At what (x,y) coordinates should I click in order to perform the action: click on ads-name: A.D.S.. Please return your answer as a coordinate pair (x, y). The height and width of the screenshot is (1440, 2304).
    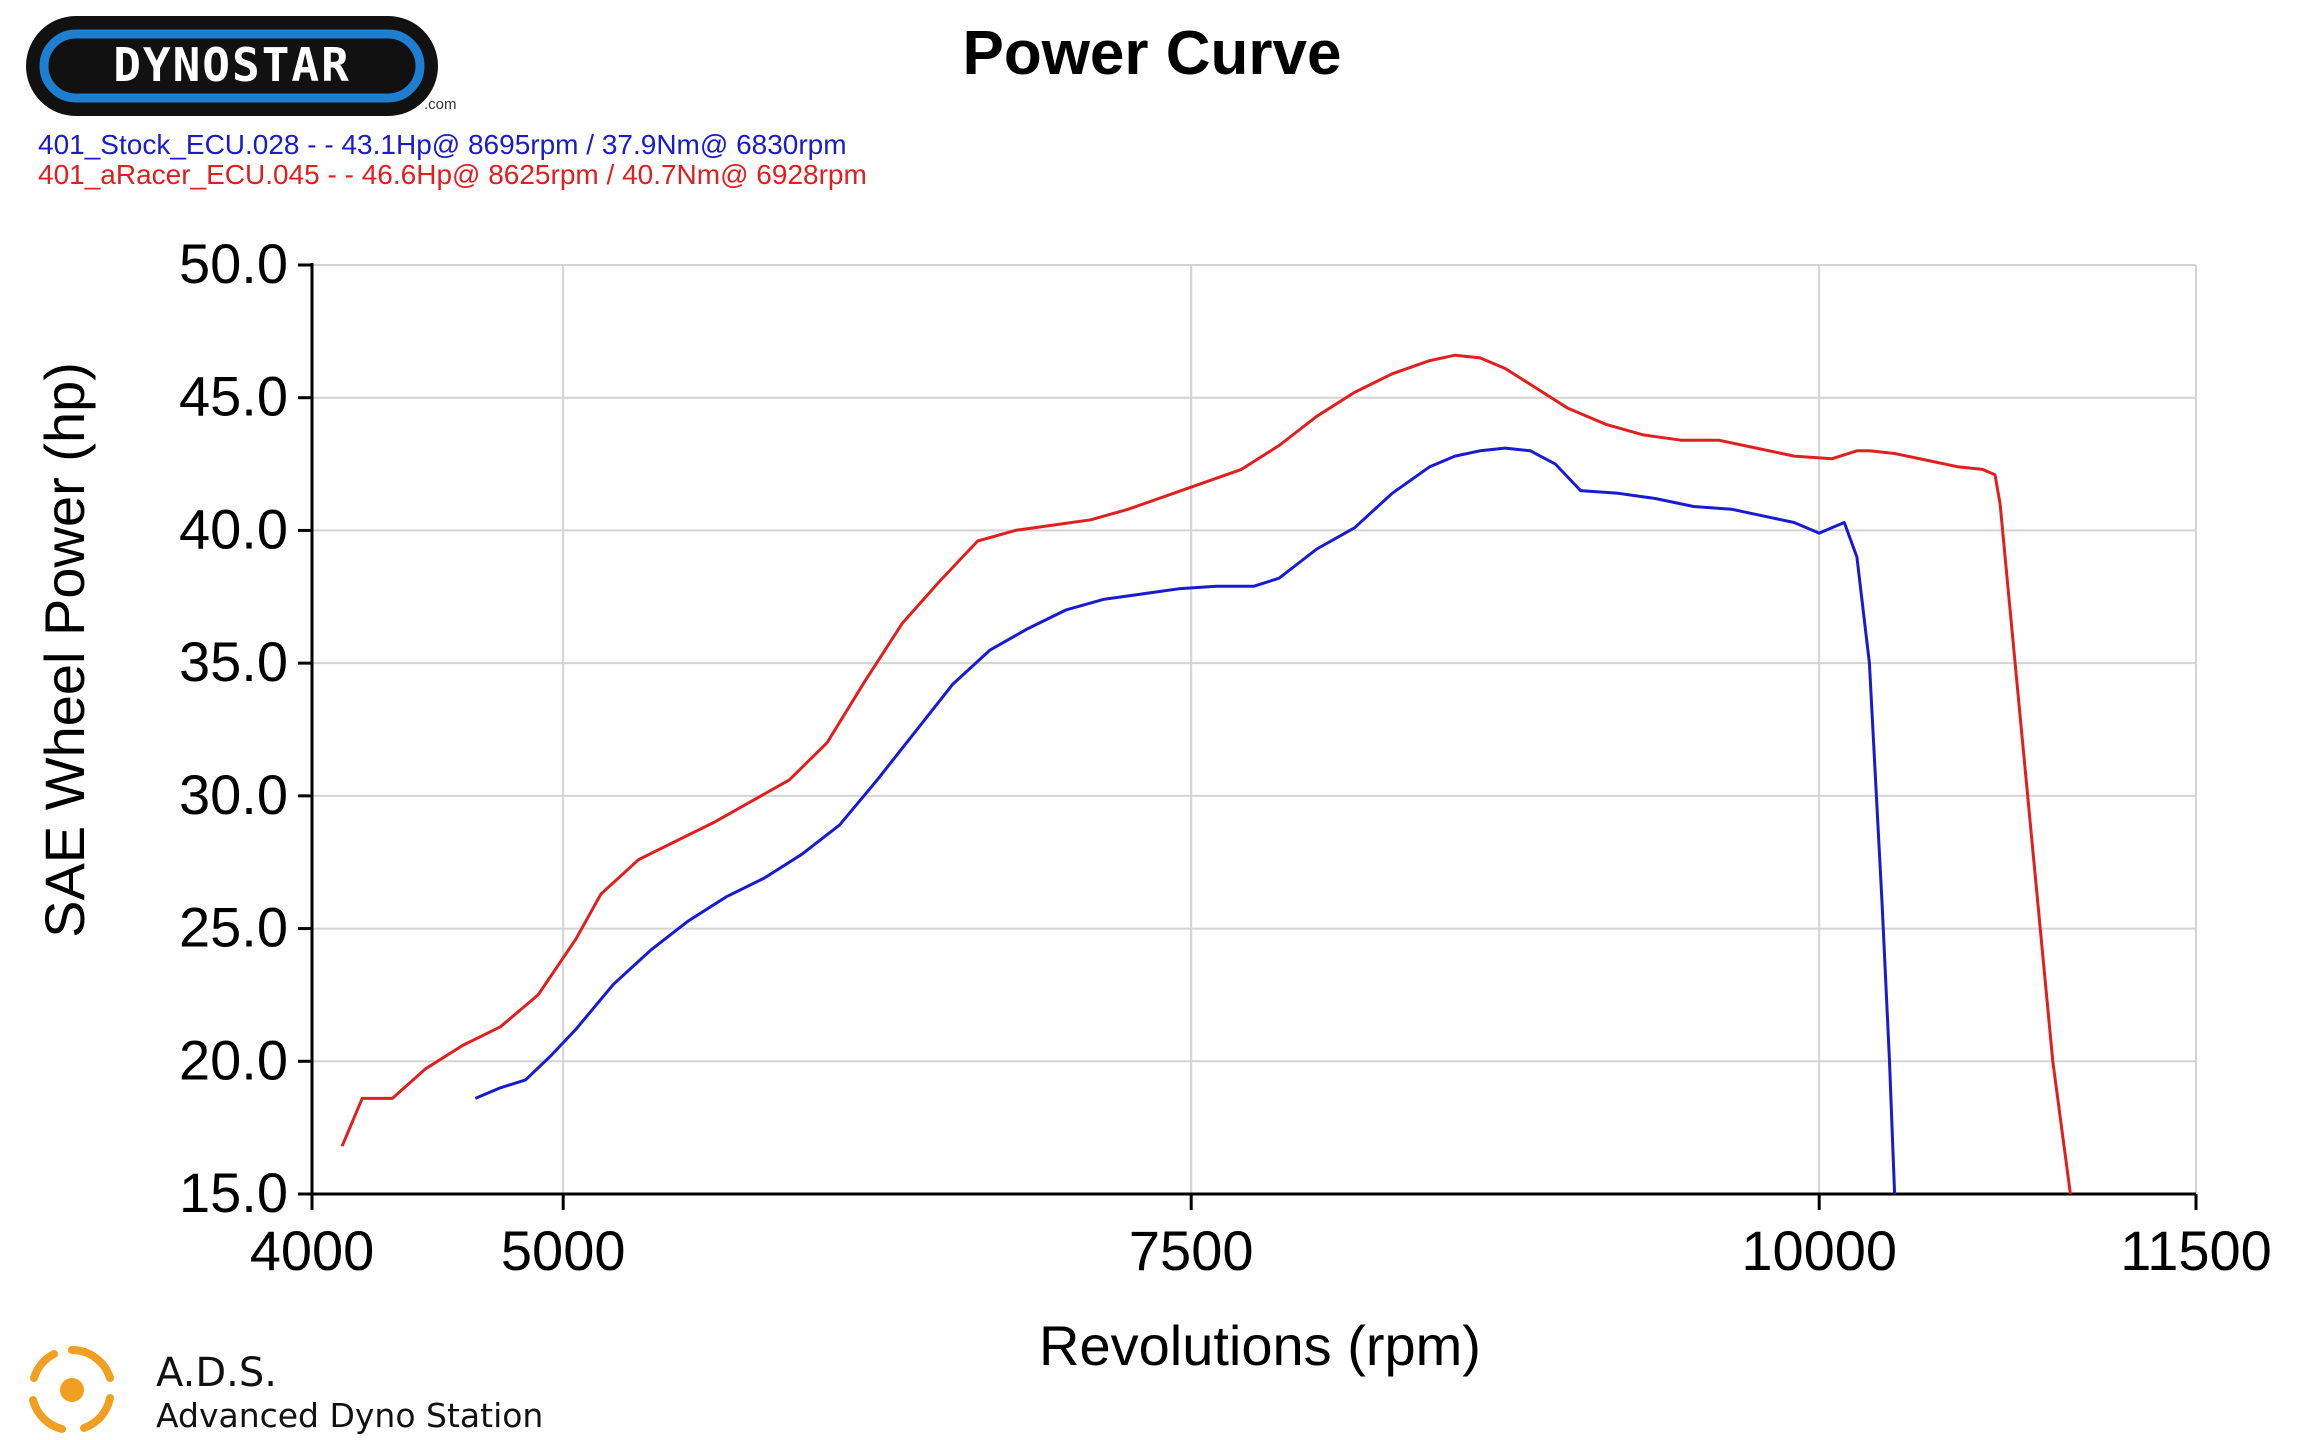
    Looking at the image, I should click on (216, 1373).